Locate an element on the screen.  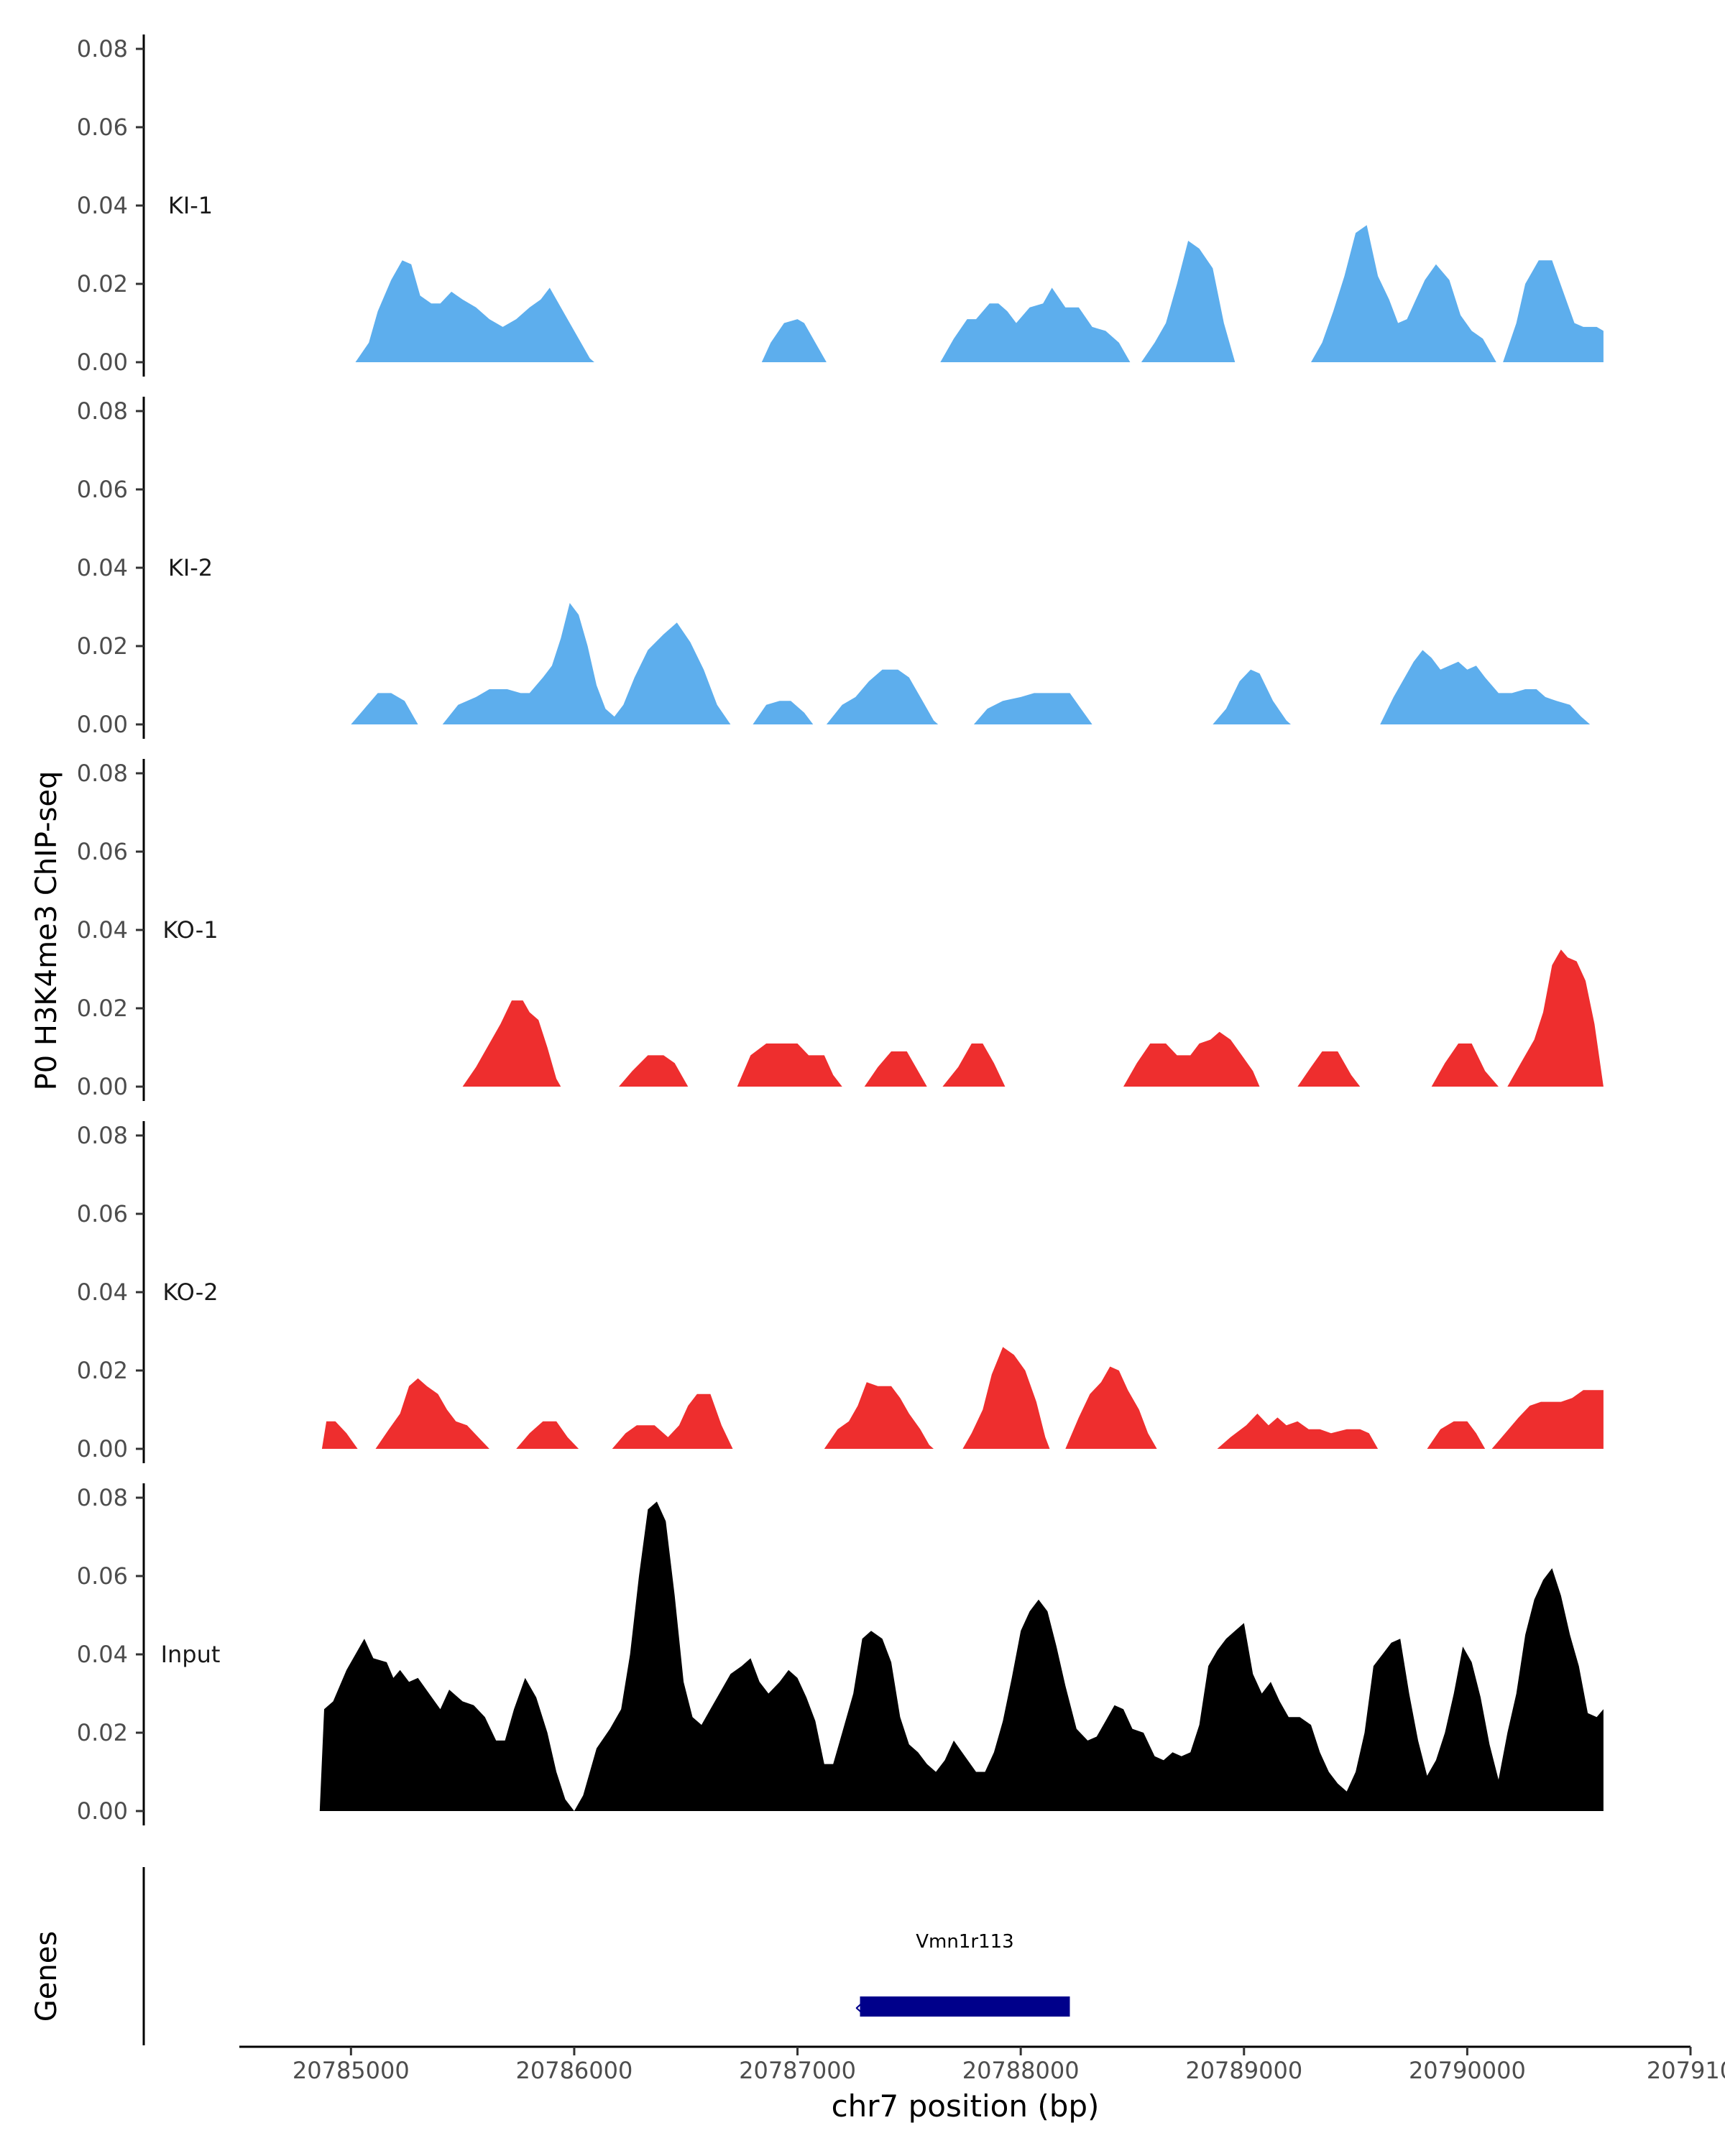
x-axis-title: chr7 position (bp) is located at coordinates (966, 2106).